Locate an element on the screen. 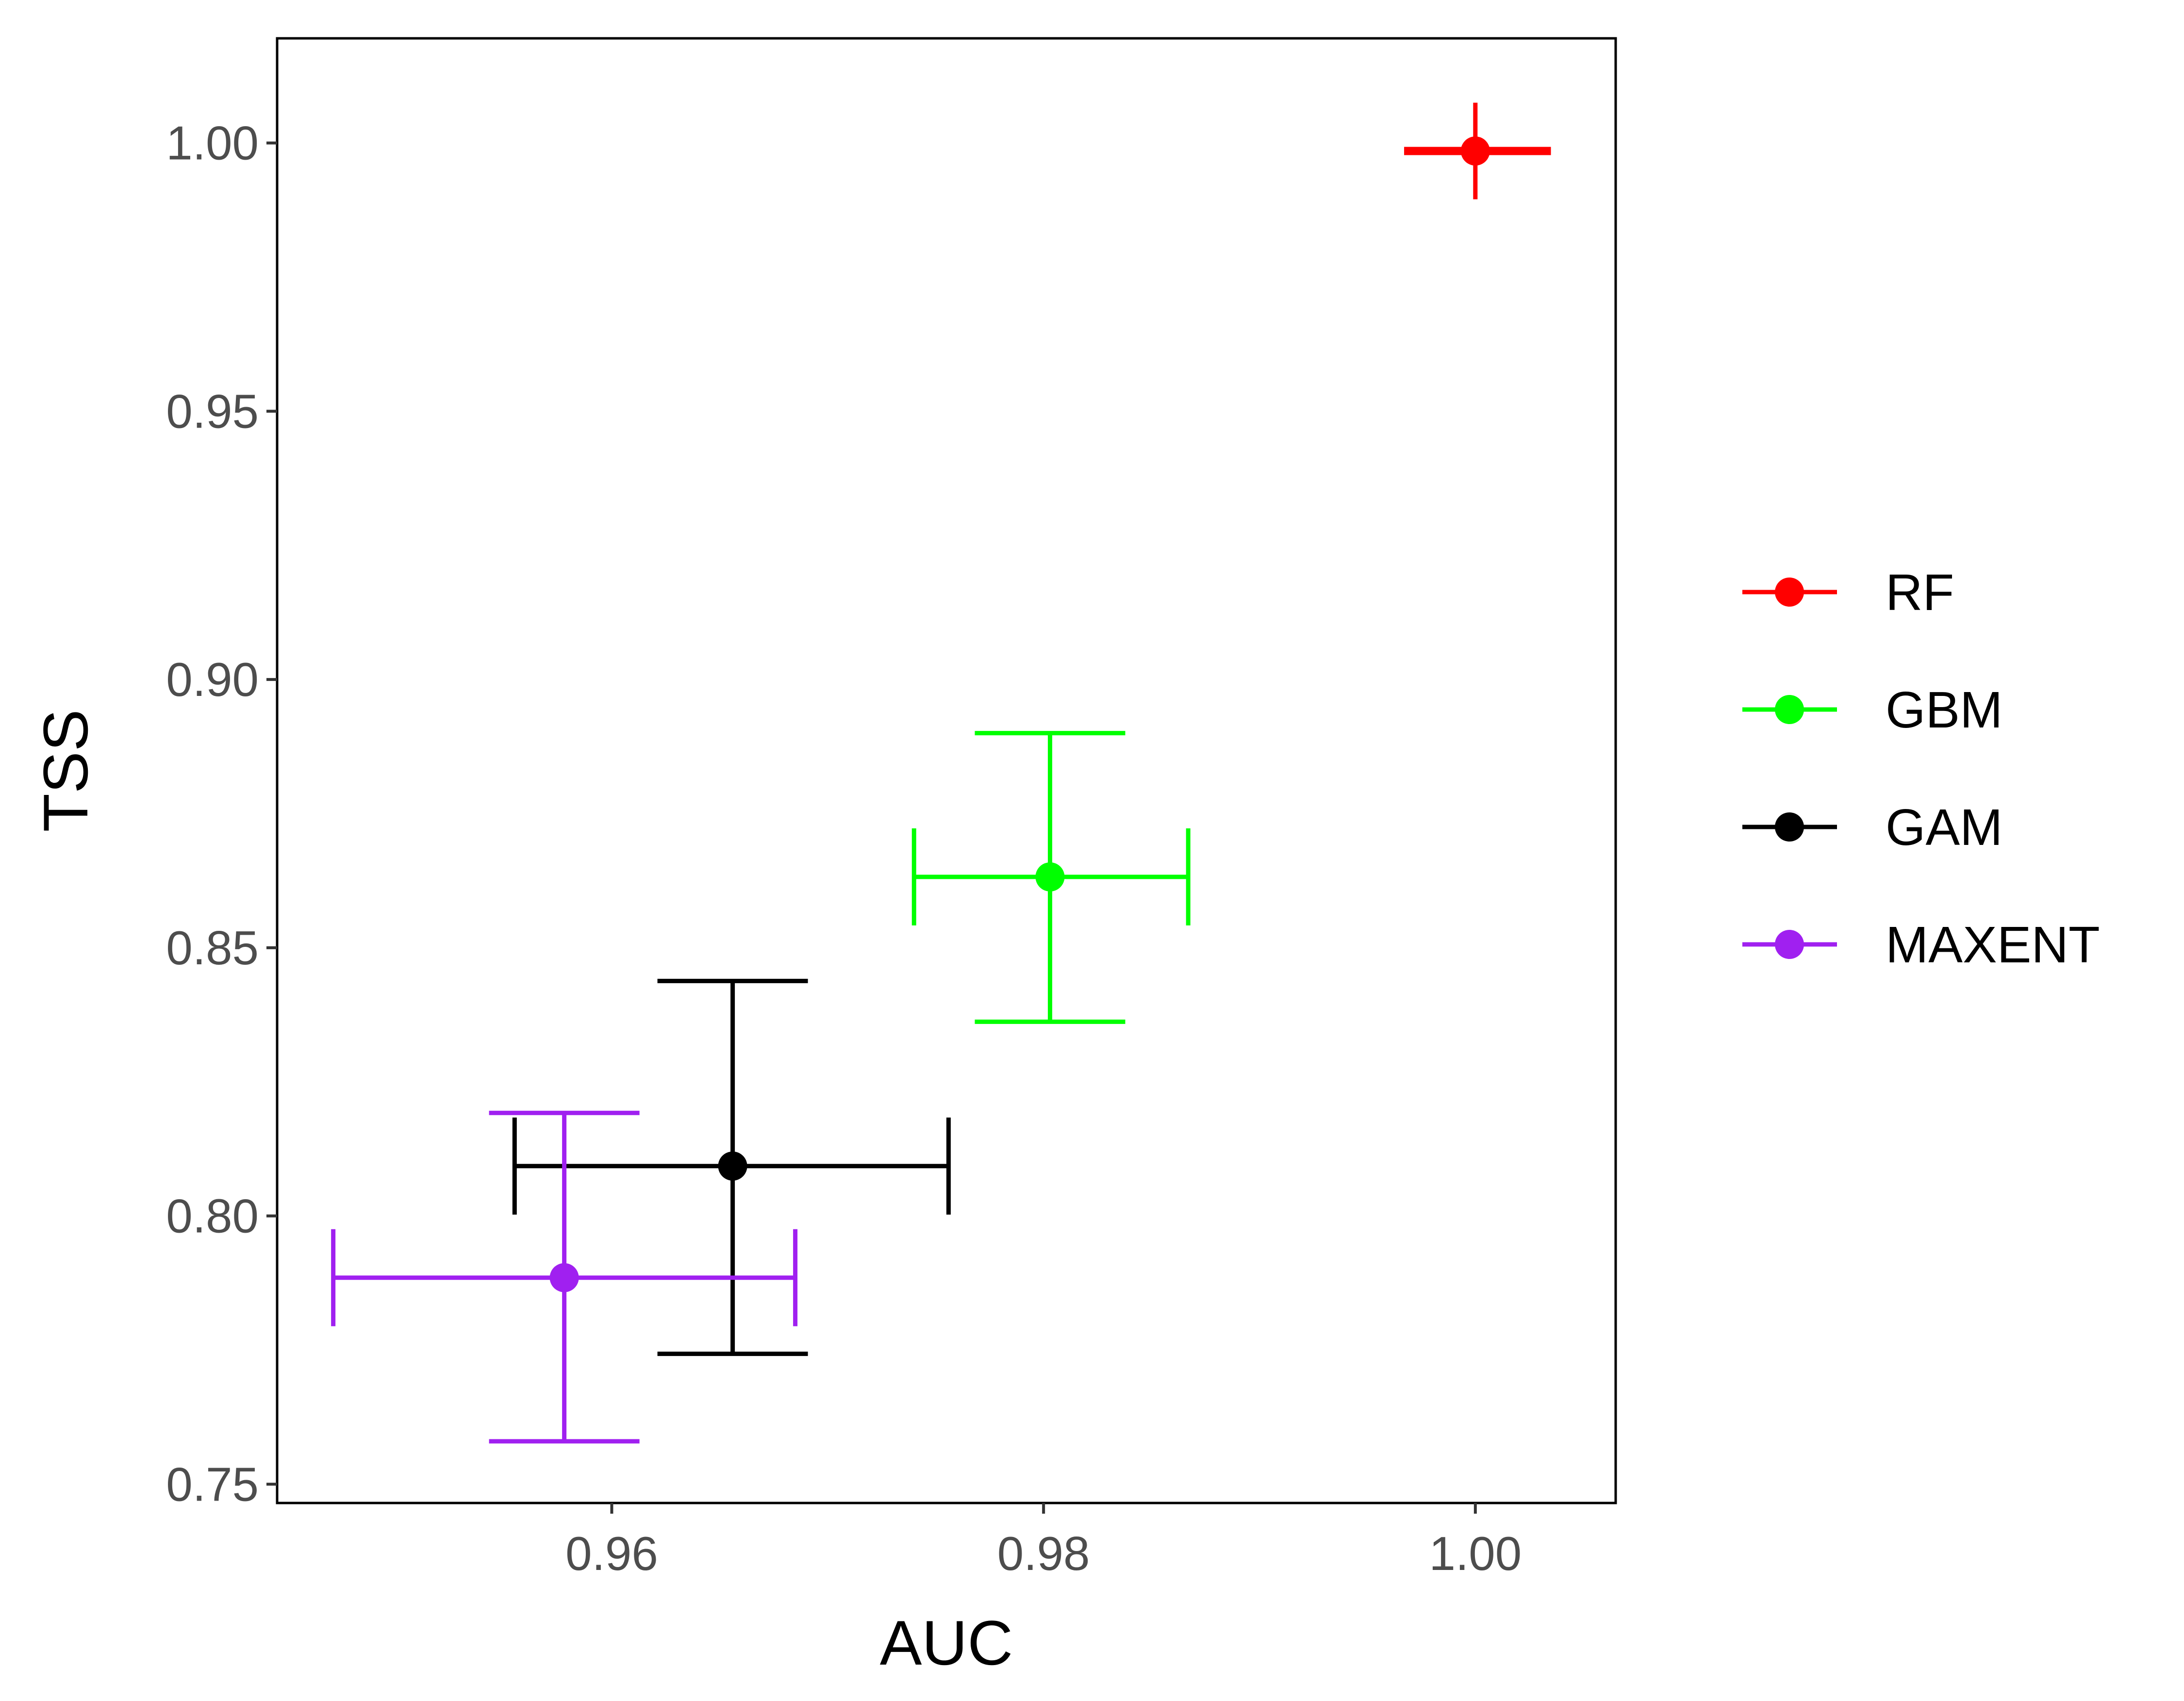  legend-label: RF is located at coordinates (1920, 592).